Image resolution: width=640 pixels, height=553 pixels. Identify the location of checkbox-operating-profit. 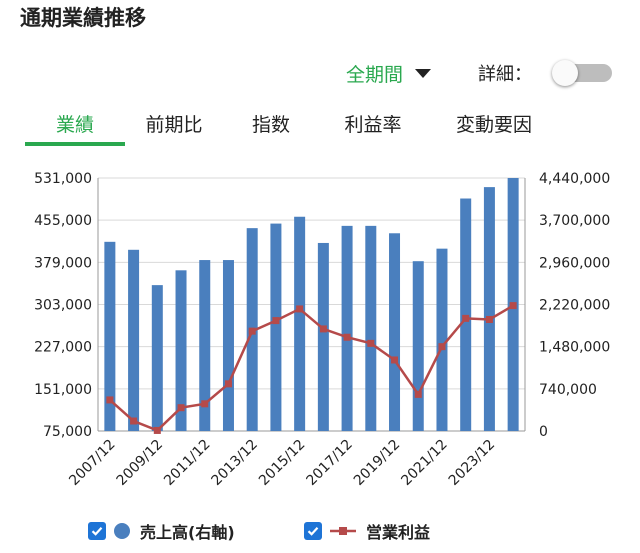
(313, 531).